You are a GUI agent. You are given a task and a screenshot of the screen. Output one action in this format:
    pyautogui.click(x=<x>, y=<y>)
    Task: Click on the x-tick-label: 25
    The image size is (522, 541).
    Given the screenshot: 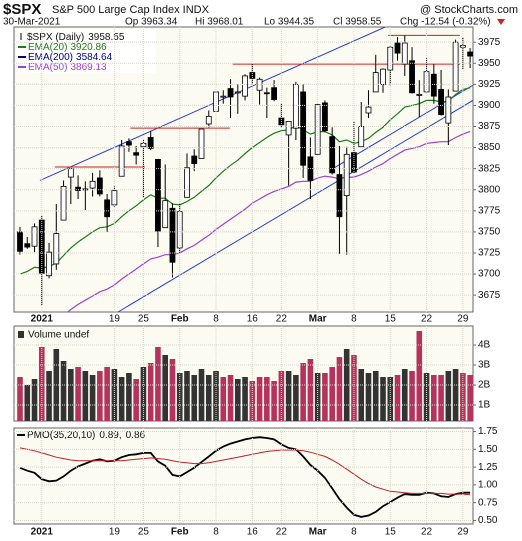 What is the action you would take?
    pyautogui.click(x=144, y=532)
    